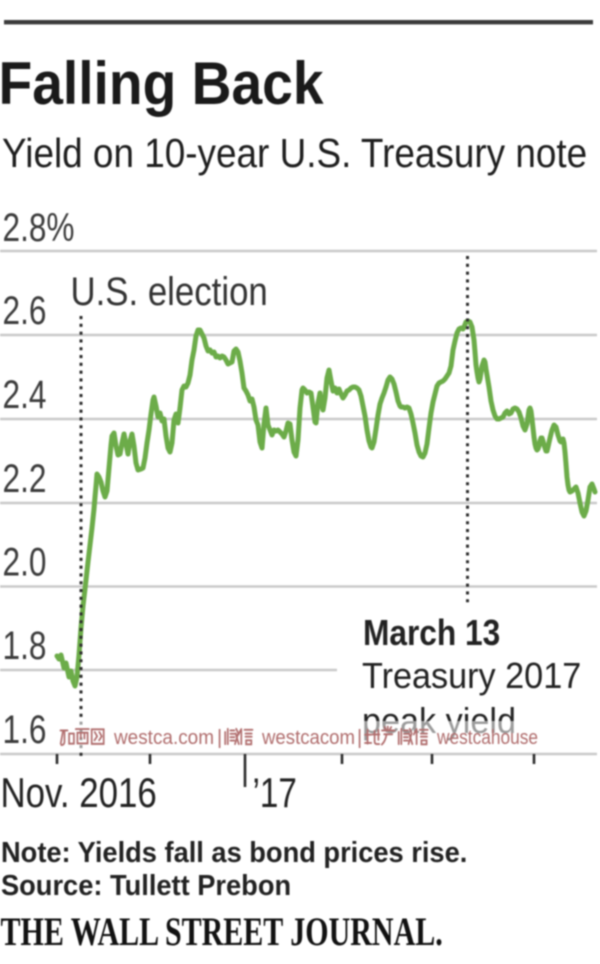 Image resolution: width=600 pixels, height=964 pixels. I want to click on svg-text: Source: Tullett Prebon, so click(146, 885).